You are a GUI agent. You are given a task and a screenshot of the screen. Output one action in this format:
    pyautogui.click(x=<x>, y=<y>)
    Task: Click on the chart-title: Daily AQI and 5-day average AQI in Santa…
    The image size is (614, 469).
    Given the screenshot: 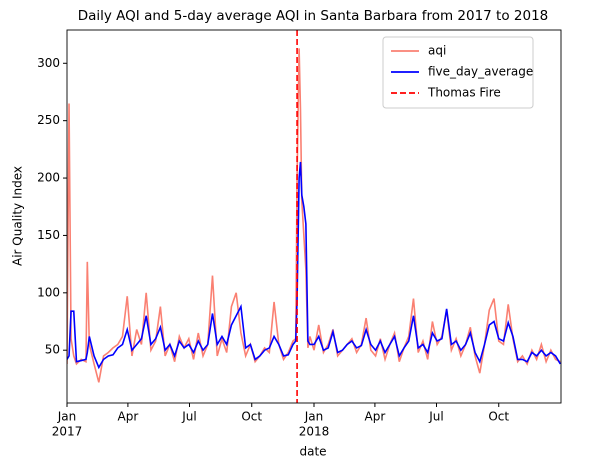 What is the action you would take?
    pyautogui.click(x=313, y=16)
    